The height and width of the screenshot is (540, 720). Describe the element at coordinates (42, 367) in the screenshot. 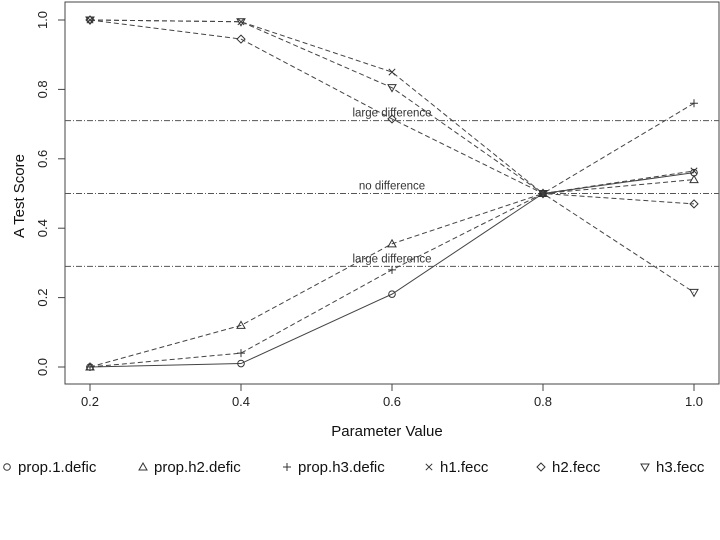

I see `y-tick-label: 0.0` at that location.